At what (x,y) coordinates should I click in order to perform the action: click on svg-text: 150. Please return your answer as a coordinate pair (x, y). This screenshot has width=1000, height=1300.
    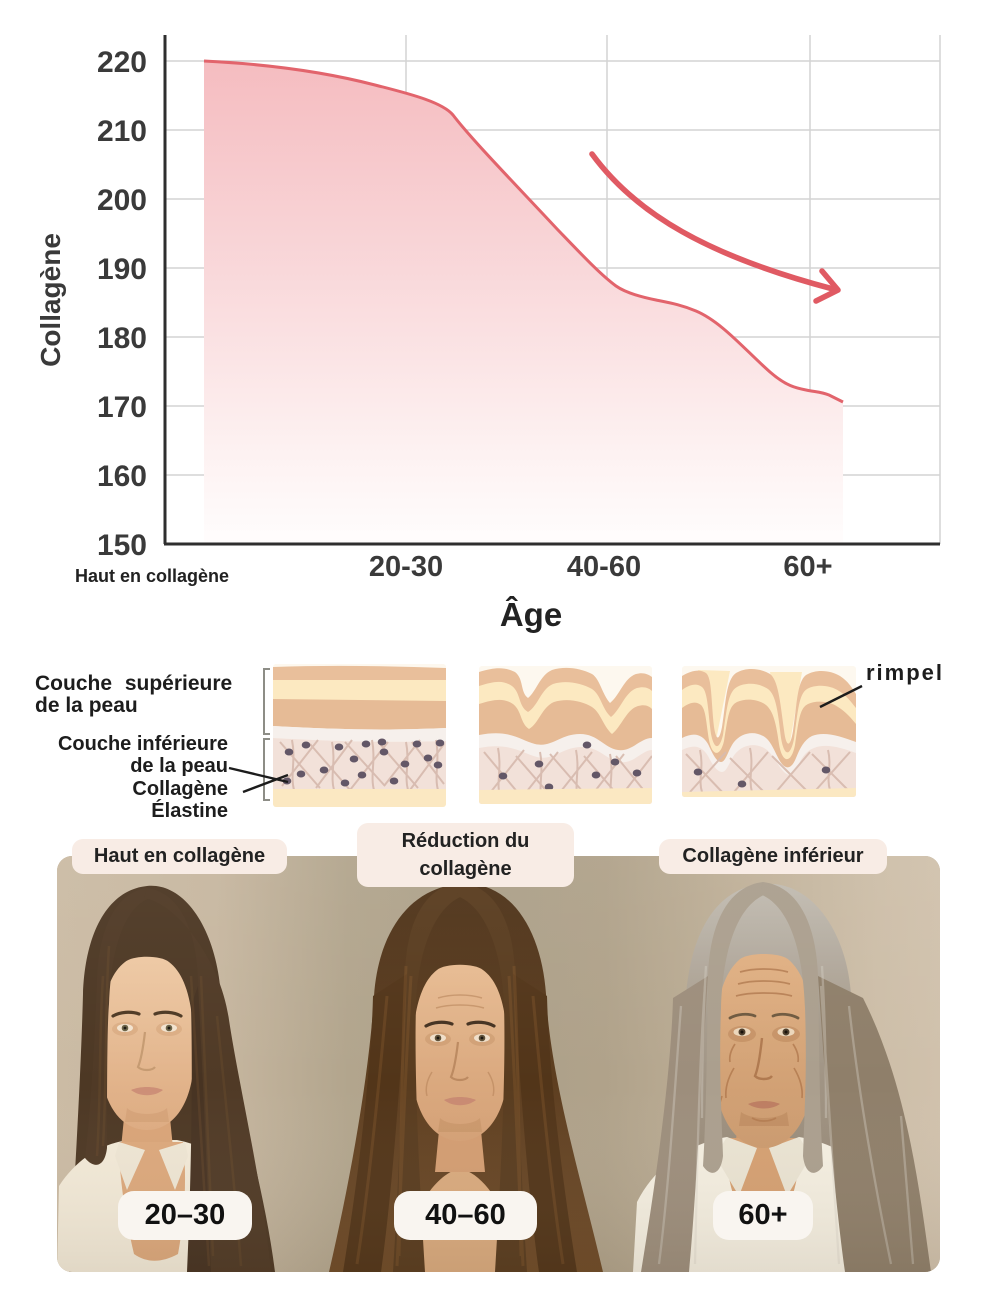
    Looking at the image, I should click on (122, 545).